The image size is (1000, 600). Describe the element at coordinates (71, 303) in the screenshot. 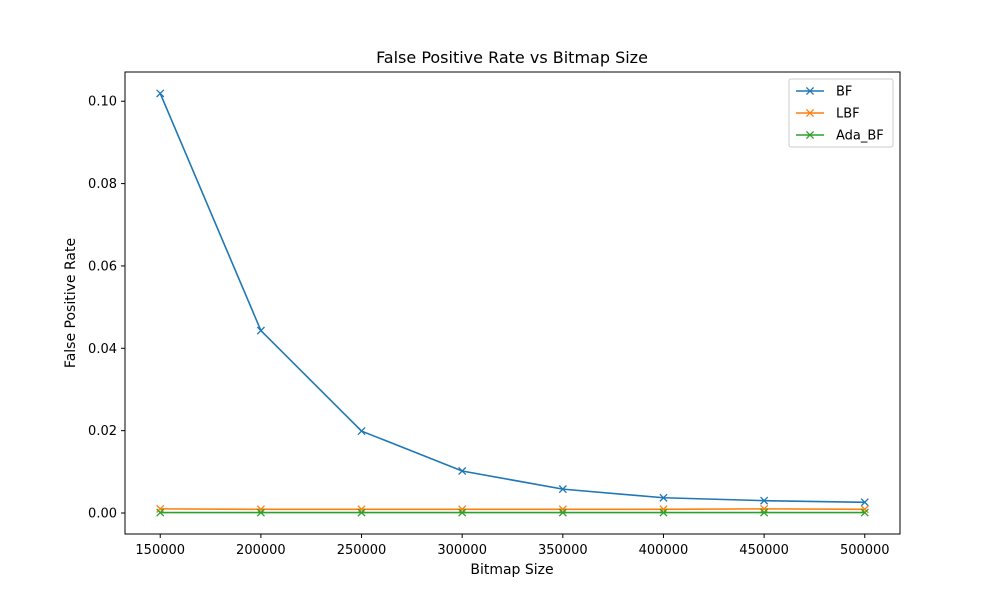

I see `y-axis-label: False Positive Rate` at that location.